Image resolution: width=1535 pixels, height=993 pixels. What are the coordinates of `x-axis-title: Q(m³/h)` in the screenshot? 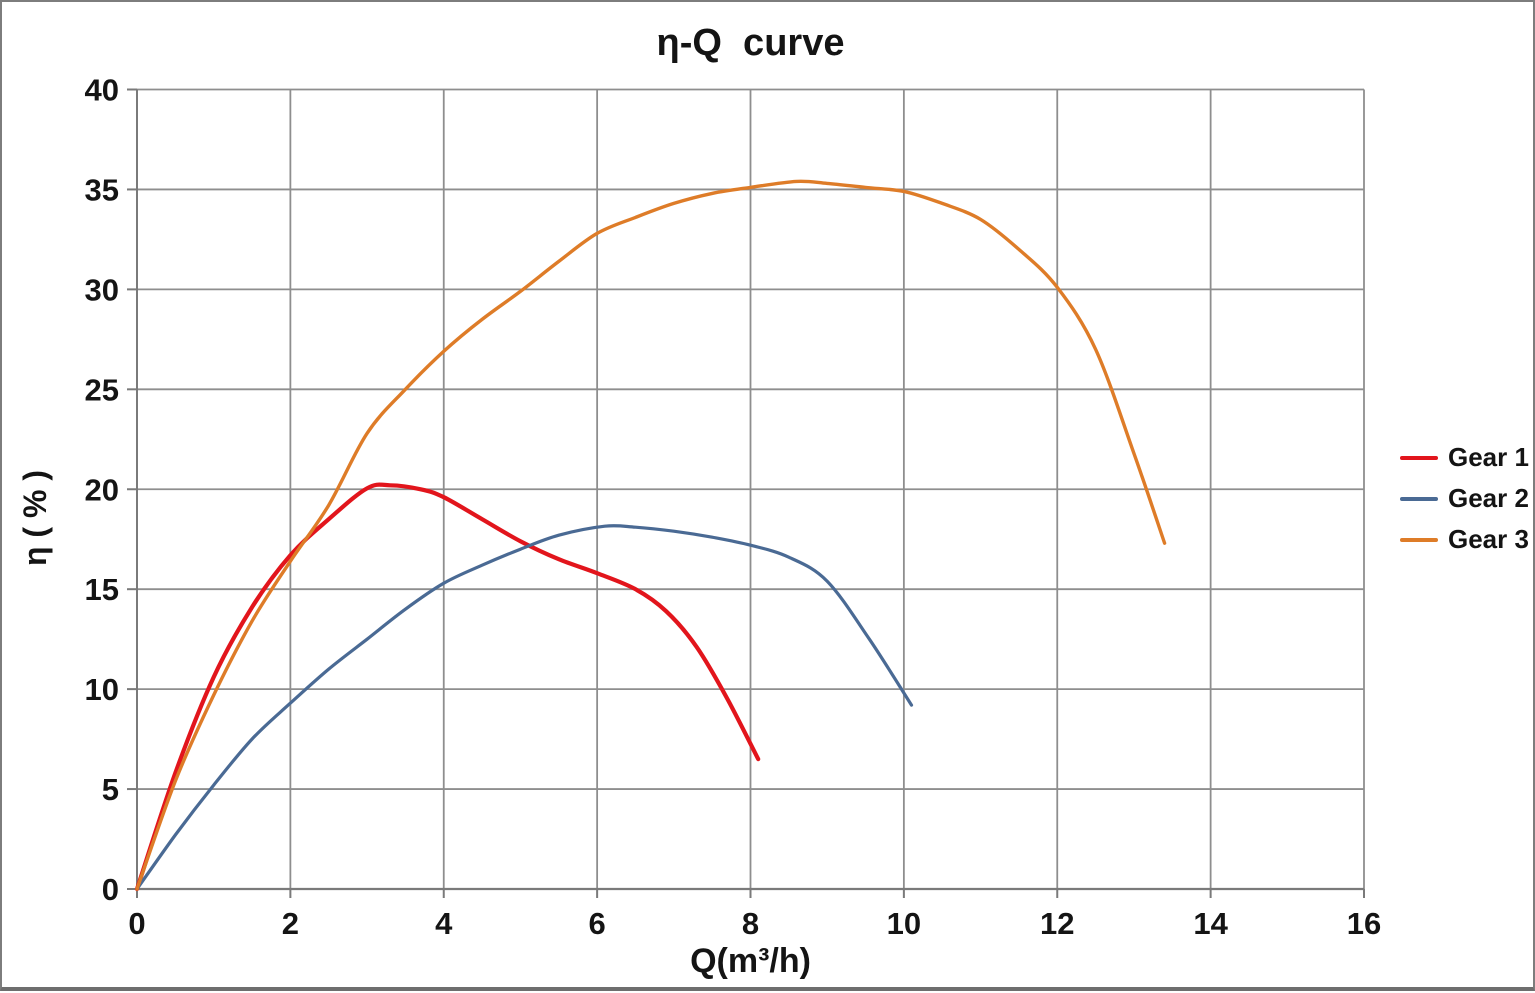 It's located at (750, 961).